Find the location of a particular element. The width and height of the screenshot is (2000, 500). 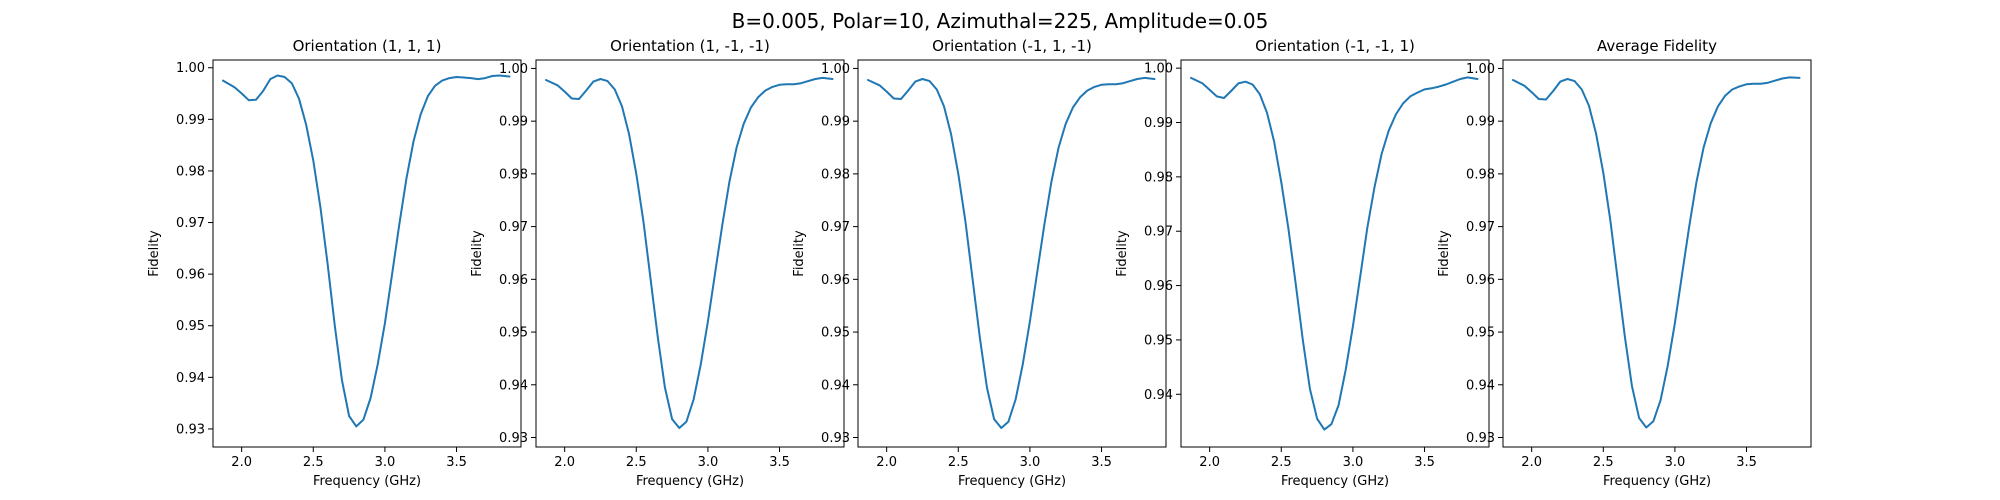

subplot-title: Orientation (1, 1, 1) is located at coordinates (367, 46).